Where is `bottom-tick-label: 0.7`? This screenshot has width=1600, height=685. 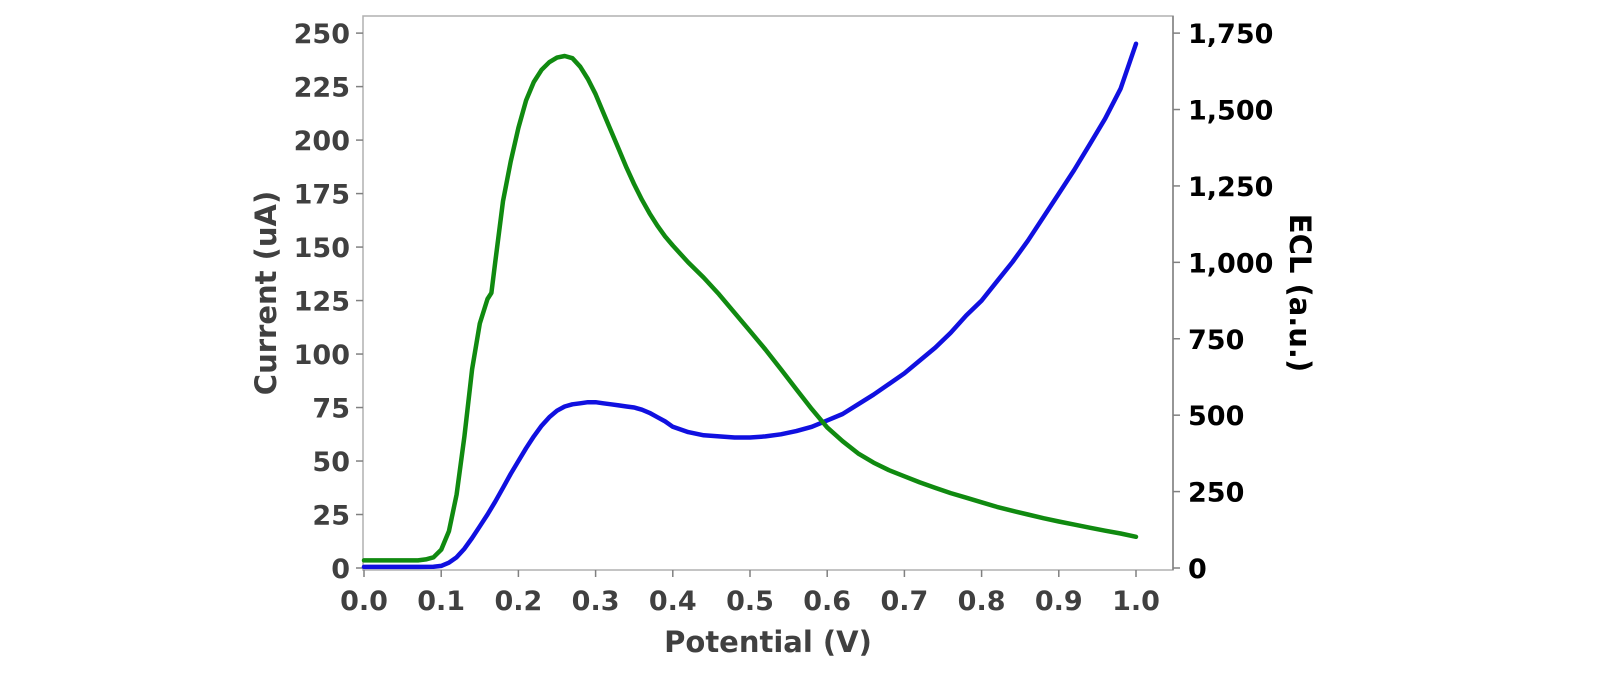
bottom-tick-label: 0.7 is located at coordinates (904, 601).